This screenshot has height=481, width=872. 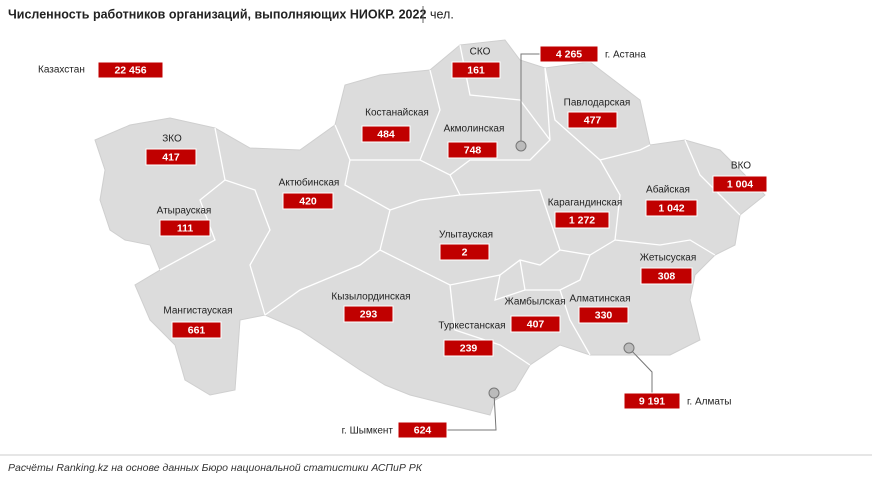 What do you see at coordinates (668, 258) in the screenshot?
I see `region-name: Жетысуская` at bounding box center [668, 258].